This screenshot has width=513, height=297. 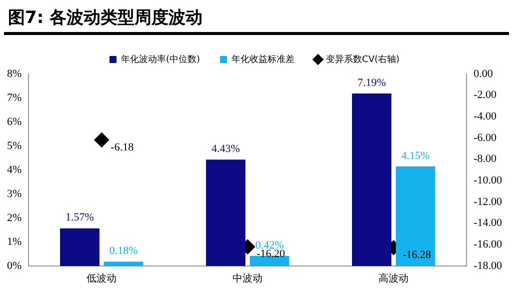 I want to click on y-tick-label: 5%, so click(x=14, y=146).